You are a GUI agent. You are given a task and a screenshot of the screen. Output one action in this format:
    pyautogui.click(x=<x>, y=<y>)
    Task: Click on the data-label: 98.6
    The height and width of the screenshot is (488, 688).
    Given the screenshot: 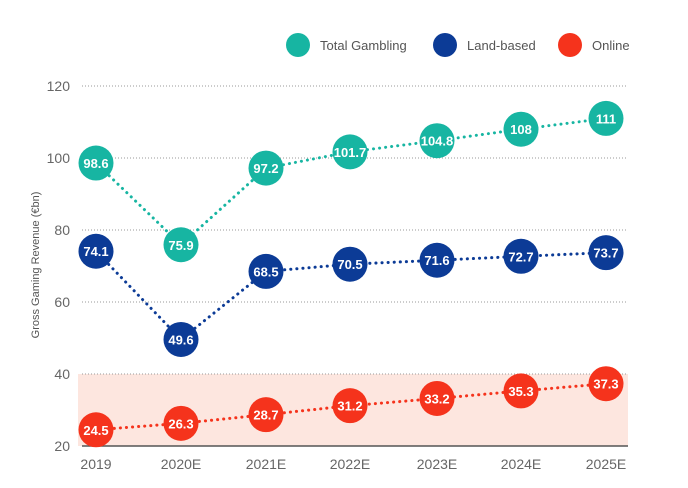 What is the action you would take?
    pyautogui.click(x=95, y=163)
    